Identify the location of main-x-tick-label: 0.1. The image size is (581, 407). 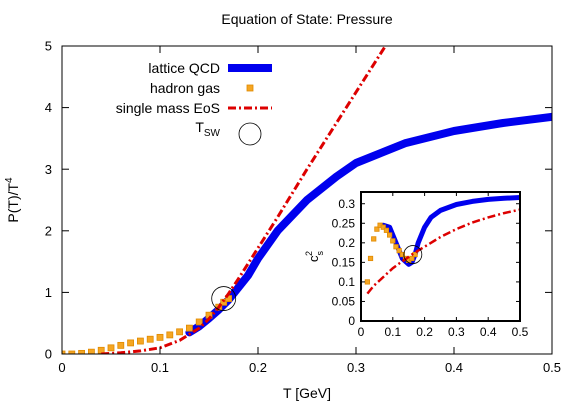
(160, 367).